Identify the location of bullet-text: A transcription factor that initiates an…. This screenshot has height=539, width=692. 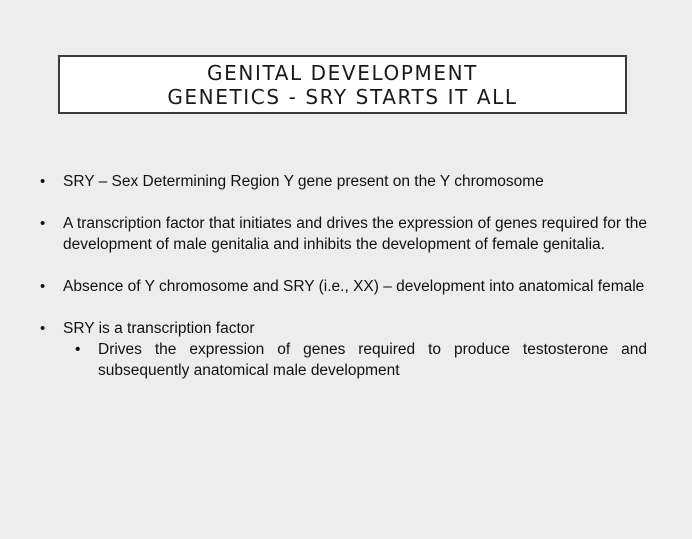
(355, 234).